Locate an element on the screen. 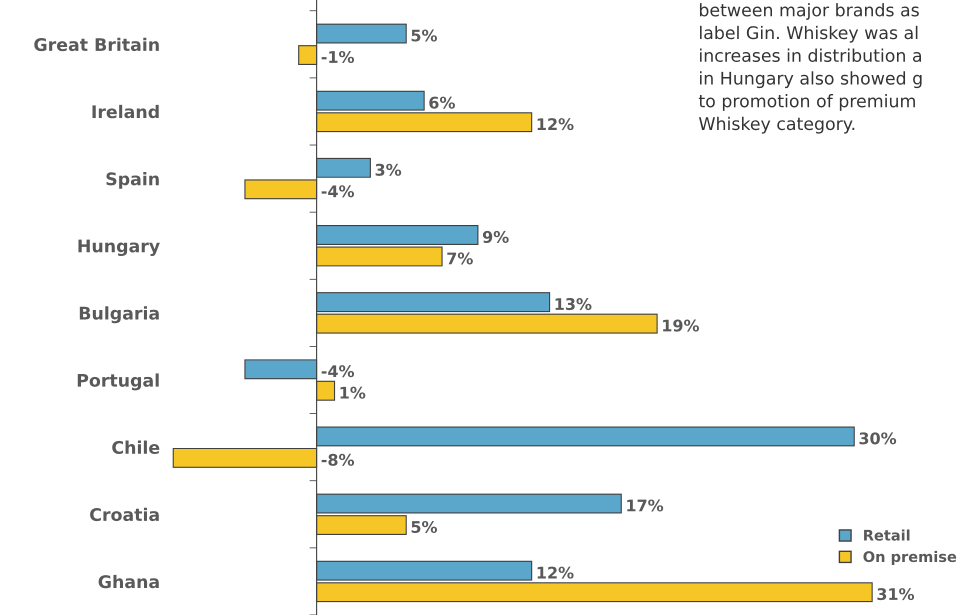 Image resolution: width=970 pixels, height=615 pixels. y-tick-label: Ireland is located at coordinates (125, 111).